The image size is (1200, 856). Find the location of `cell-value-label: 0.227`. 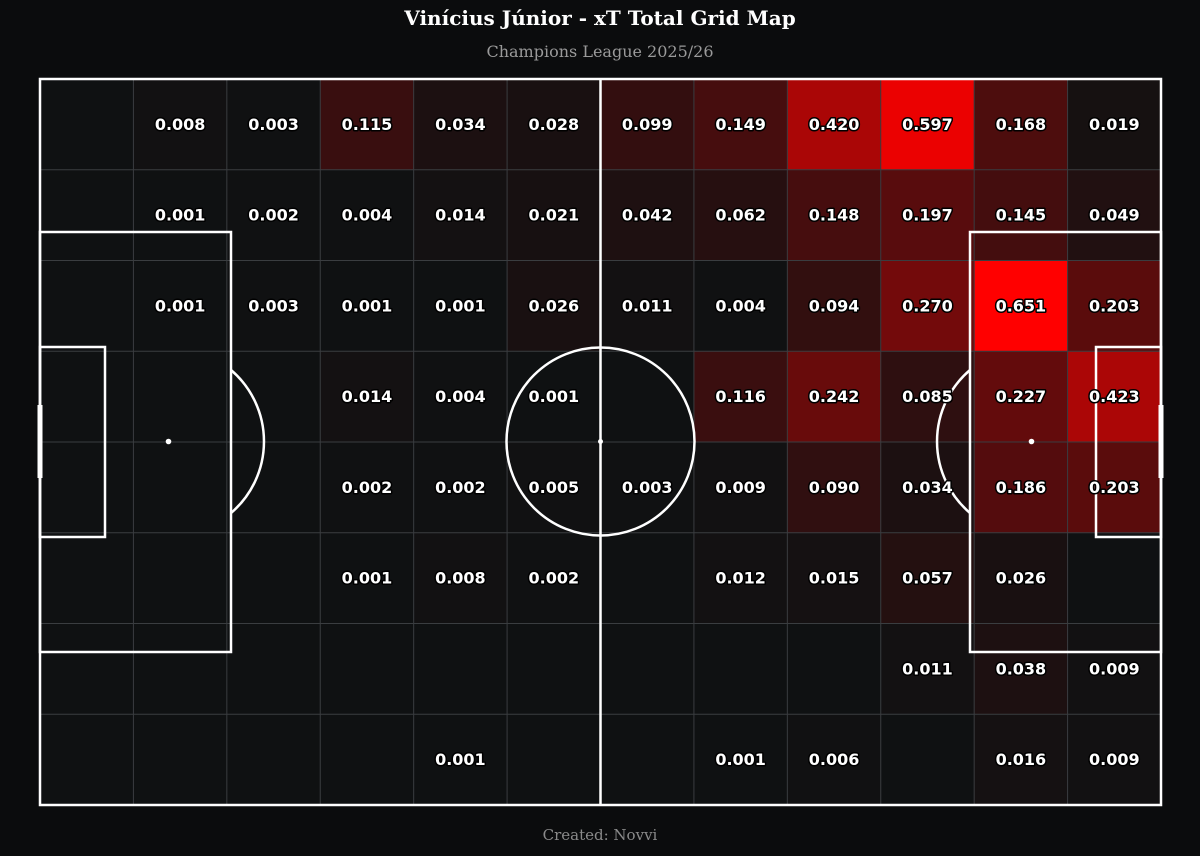

cell-value-label: 0.227 is located at coordinates (1021, 396).